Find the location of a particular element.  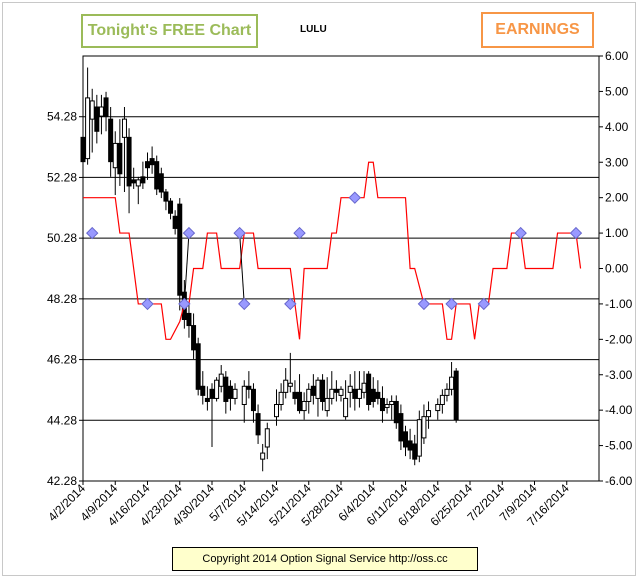

left-tick-label: 42.28 is located at coordinates (62, 481).